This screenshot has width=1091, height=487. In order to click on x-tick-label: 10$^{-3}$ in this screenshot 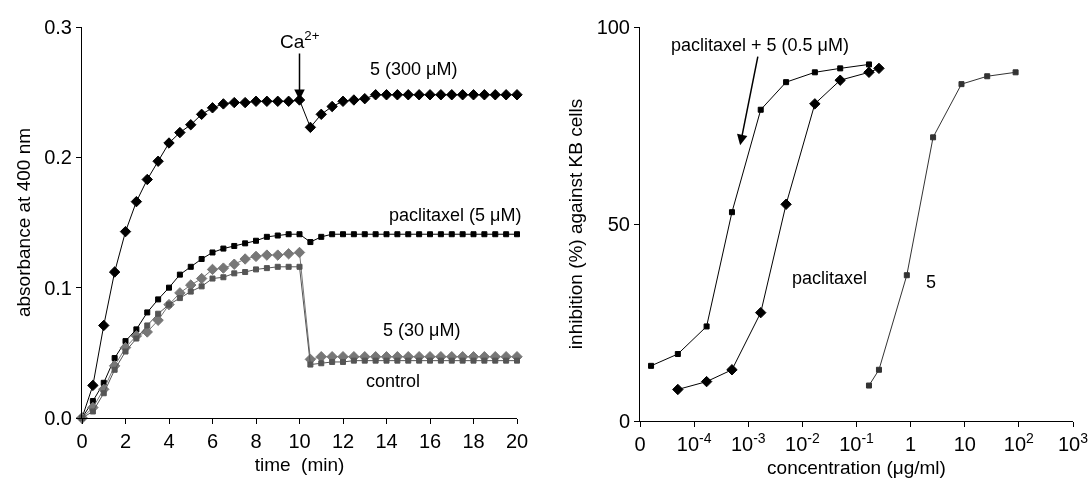, I will do `click(748, 442)`.